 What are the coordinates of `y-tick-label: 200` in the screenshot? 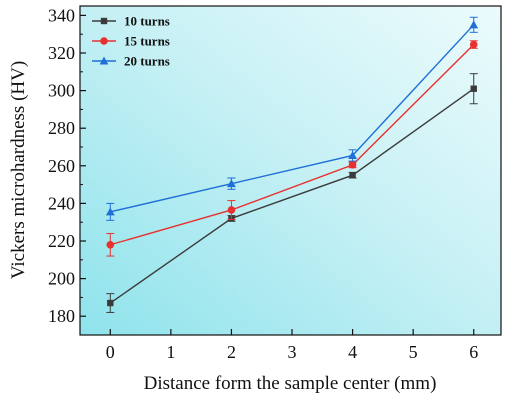 It's located at (61, 279).